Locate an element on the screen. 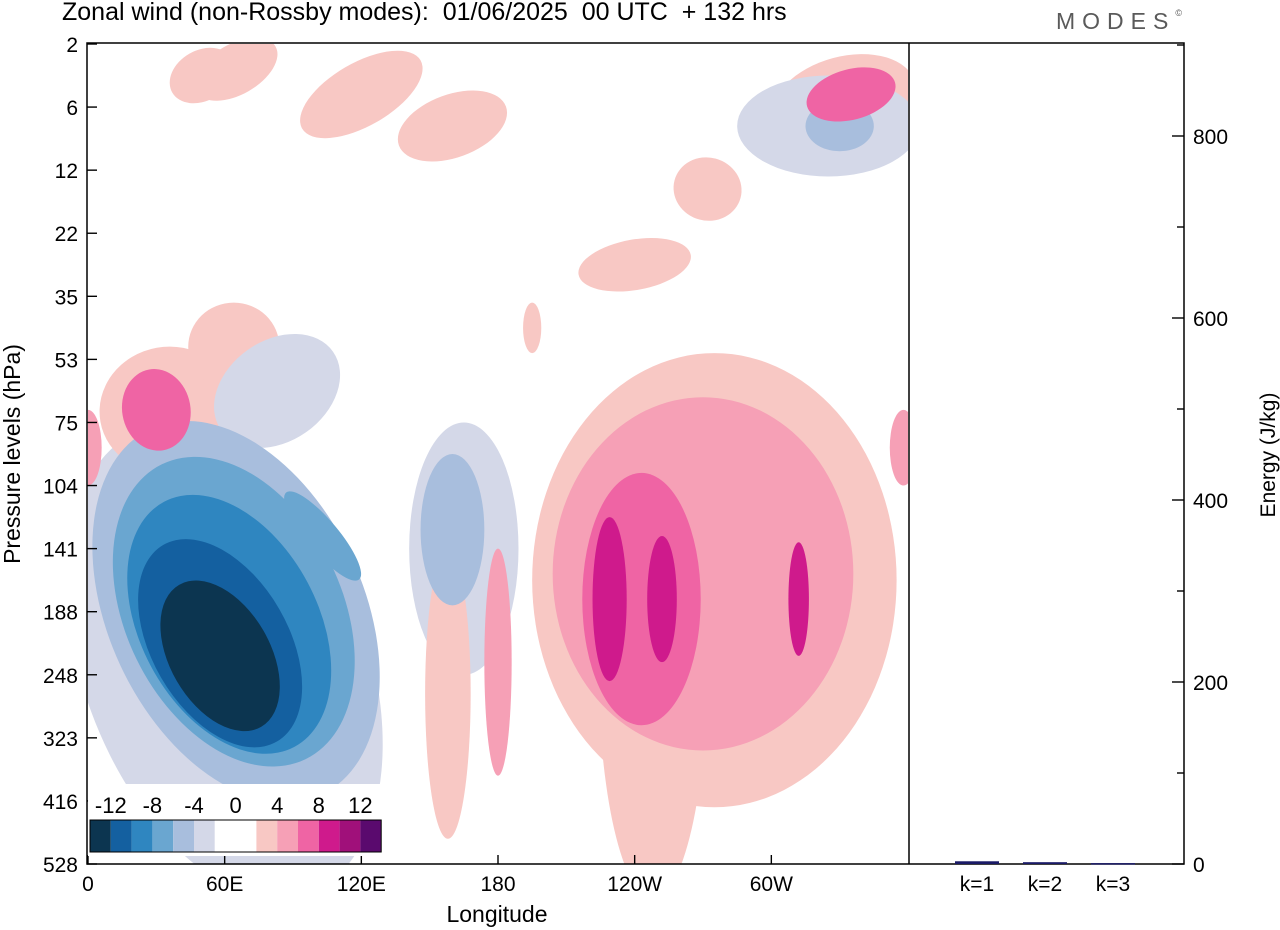  y-tick-label: 2 is located at coordinates (72, 45).